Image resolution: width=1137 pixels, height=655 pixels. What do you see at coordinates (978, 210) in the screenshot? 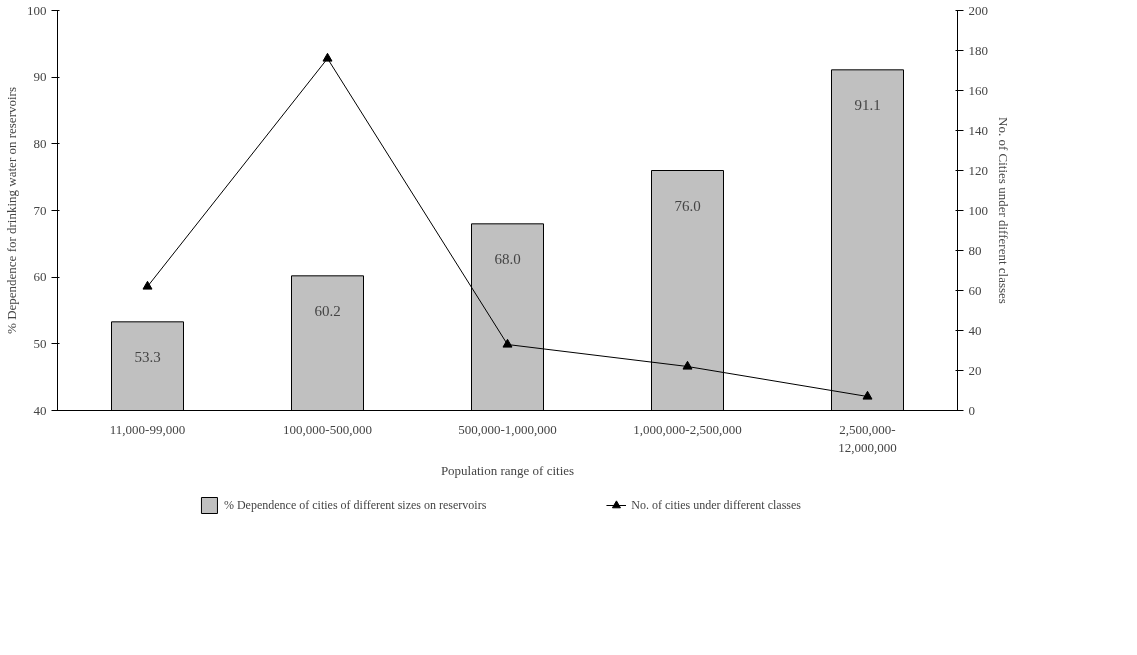
I see `y2-tick-label: 100` at bounding box center [978, 210].